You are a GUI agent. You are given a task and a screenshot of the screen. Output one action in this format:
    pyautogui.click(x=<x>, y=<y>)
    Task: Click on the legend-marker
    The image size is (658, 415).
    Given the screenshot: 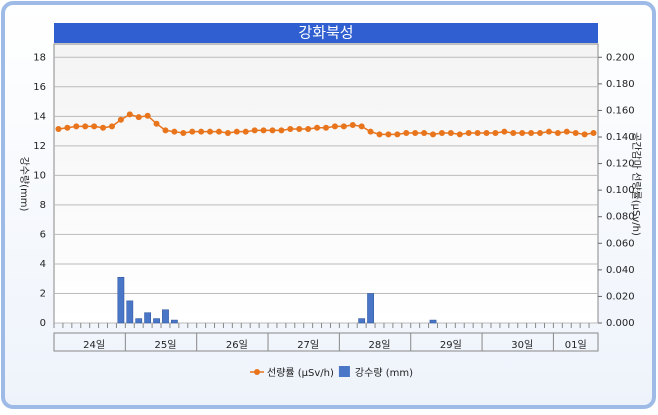 What is the action you would take?
    pyautogui.click(x=257, y=372)
    